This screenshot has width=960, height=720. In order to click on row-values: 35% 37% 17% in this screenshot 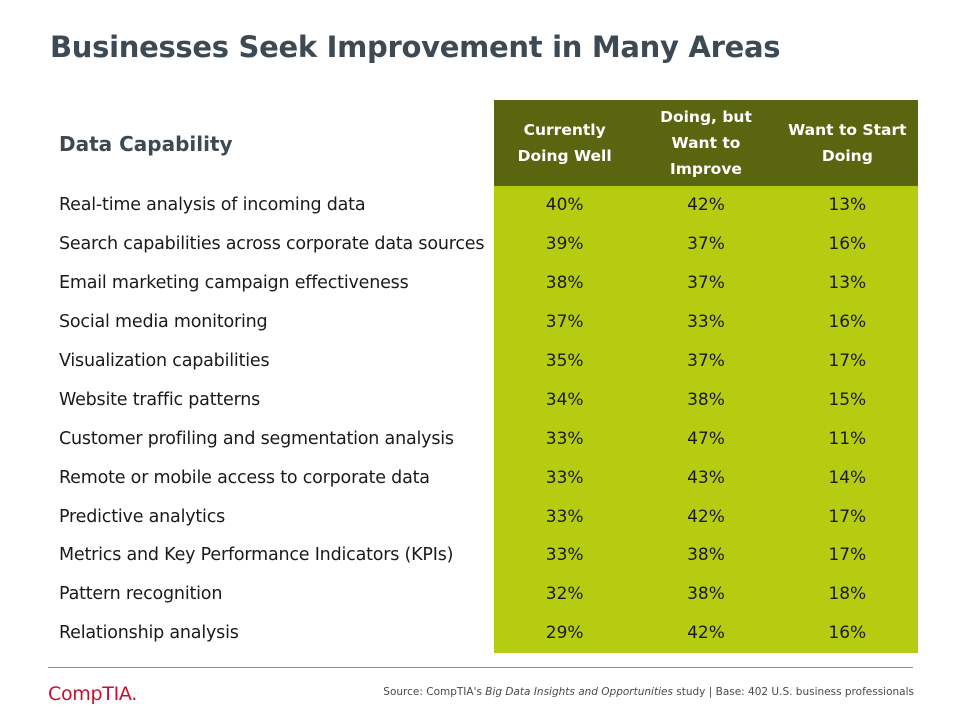, I will do `click(706, 361)`.